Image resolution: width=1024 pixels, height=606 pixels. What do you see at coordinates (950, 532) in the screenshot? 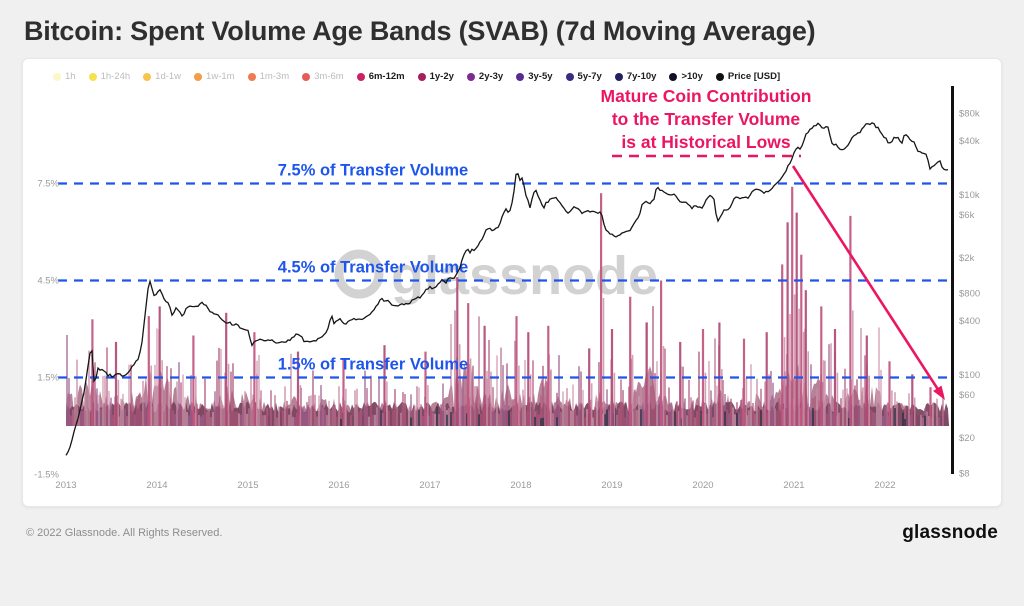
I see `glassnode-wordmark: glassnode` at bounding box center [950, 532].